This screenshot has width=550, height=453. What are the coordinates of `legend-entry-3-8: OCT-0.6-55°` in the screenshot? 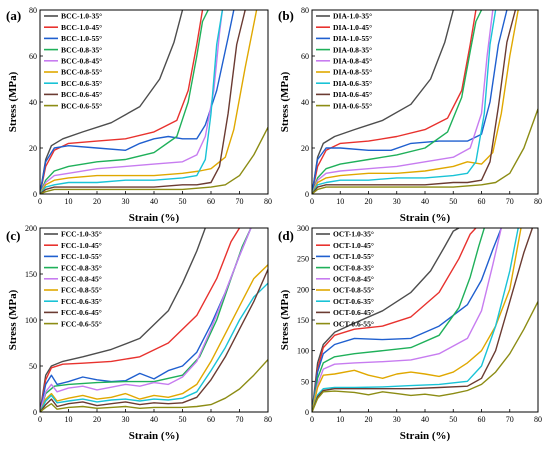 It's located at (353, 323).